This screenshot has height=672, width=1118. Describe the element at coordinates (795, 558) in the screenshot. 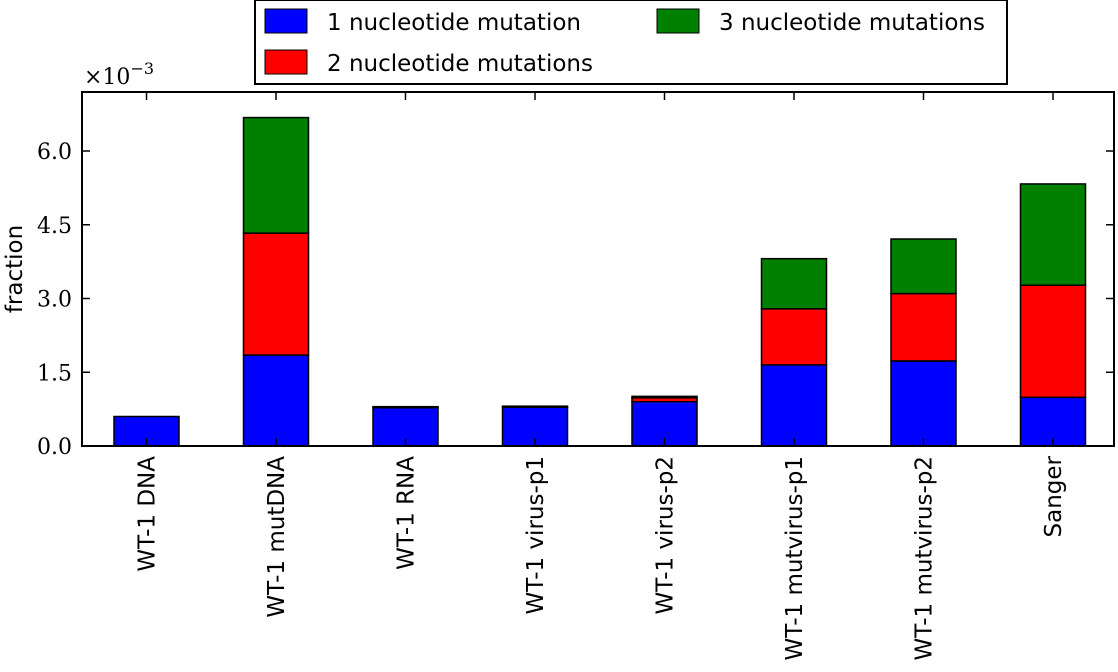

I see `x-tick-label: WT-1 mutvirus-p1` at that location.